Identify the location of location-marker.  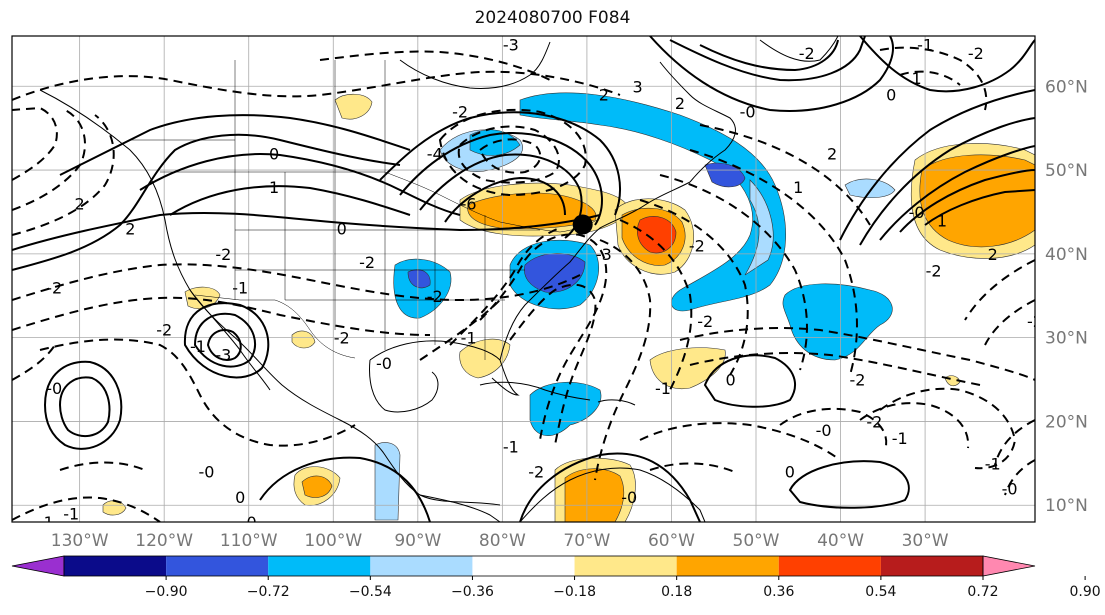
(582, 224).